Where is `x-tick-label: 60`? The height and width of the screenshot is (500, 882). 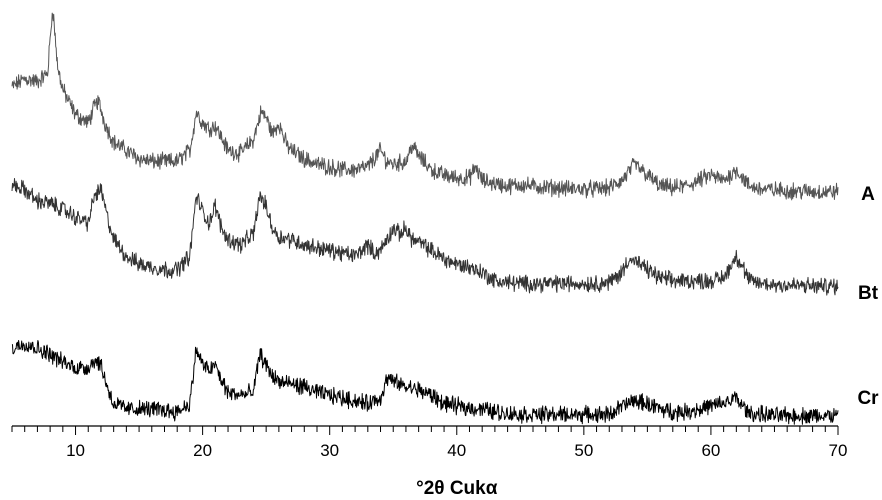 x-tick-label: 60 is located at coordinates (710, 450).